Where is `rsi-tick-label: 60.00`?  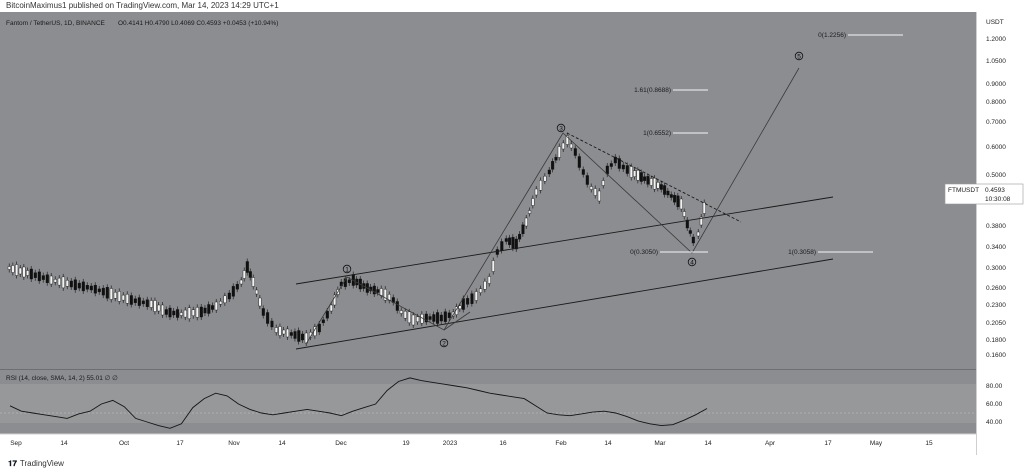
rsi-tick-label: 60.00 is located at coordinates (994, 404).